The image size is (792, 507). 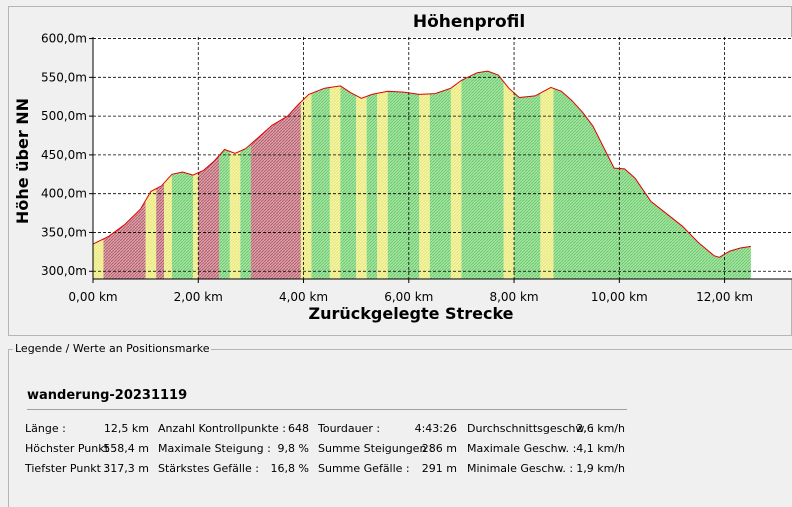 What do you see at coordinates (92, 297) in the screenshot?
I see `x-tick-label: 0,00 km` at bounding box center [92, 297].